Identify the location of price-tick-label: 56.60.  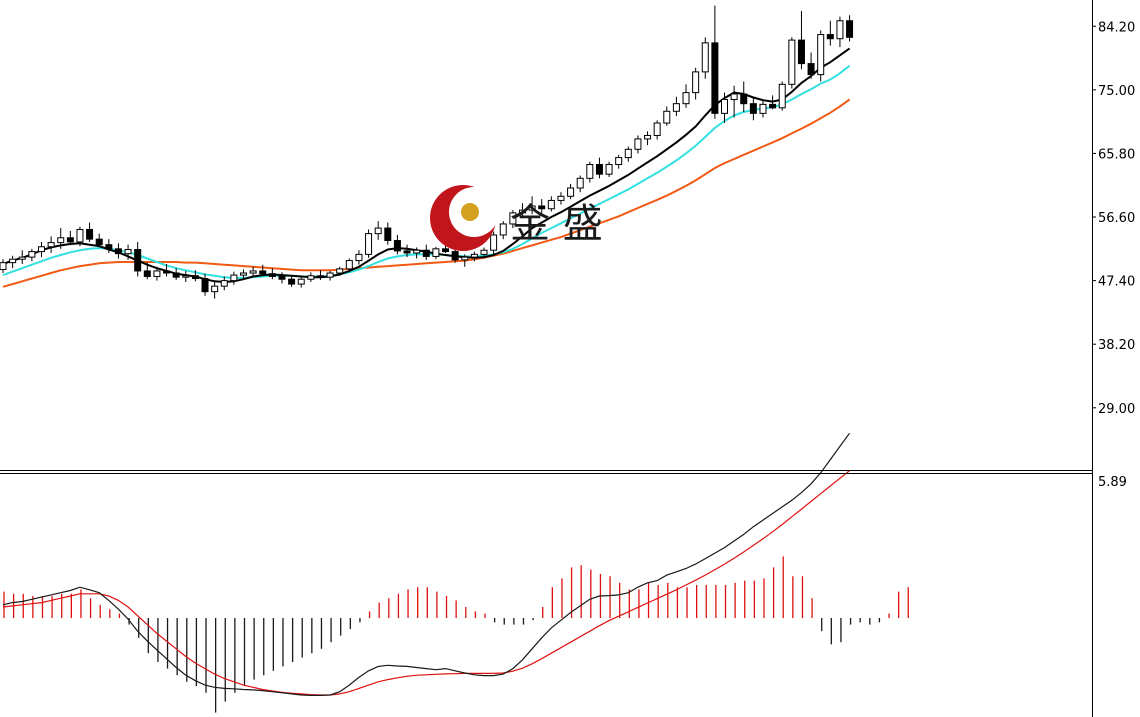
(1116, 218).